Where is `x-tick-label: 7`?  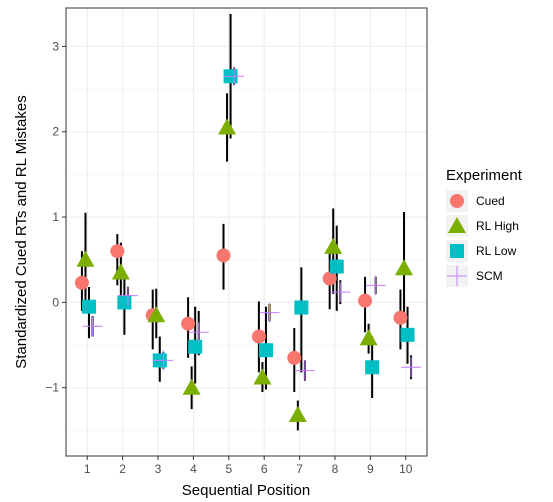
x-tick-label: 7 is located at coordinates (299, 469).